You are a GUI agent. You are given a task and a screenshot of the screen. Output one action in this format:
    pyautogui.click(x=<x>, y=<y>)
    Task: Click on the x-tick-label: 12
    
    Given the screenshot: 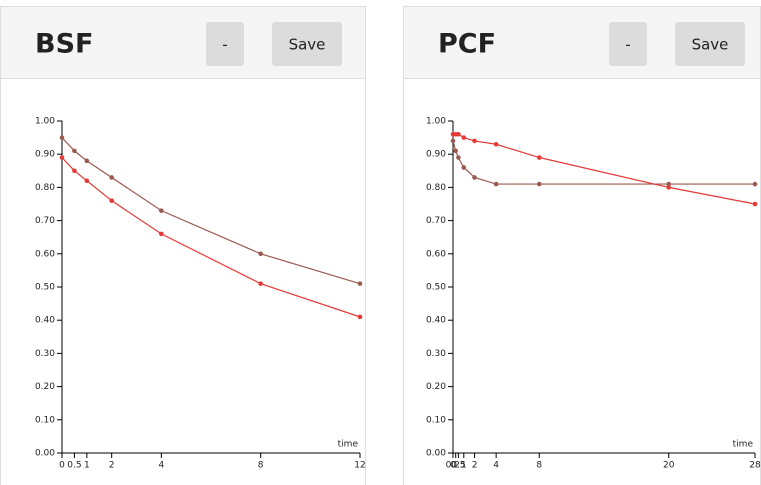 What is the action you would take?
    pyautogui.click(x=359, y=466)
    